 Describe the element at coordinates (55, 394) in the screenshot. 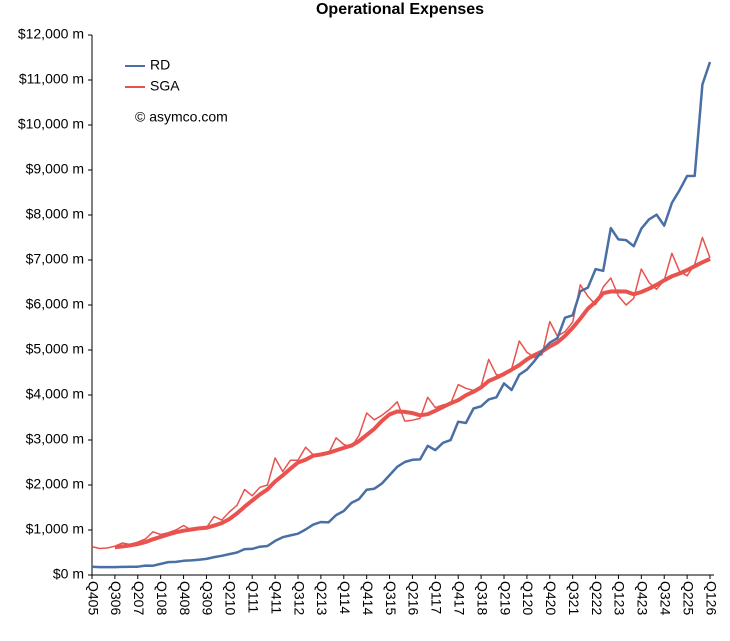

I see `y-tick-label: $4,000 m` at that location.